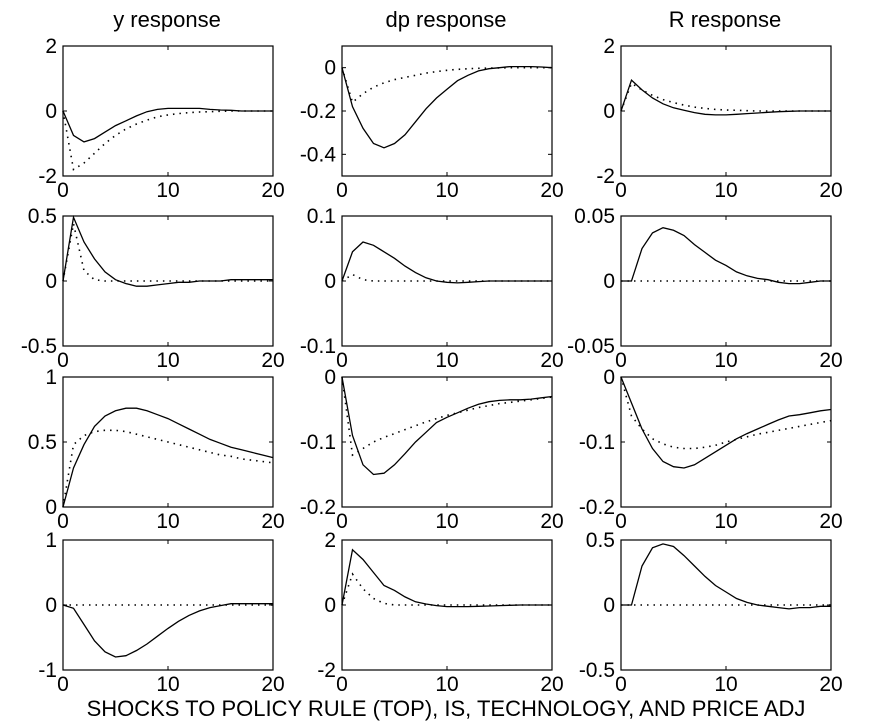  Describe the element at coordinates (445, 19) in the screenshot. I see `column-title-dp: dp response` at that location.